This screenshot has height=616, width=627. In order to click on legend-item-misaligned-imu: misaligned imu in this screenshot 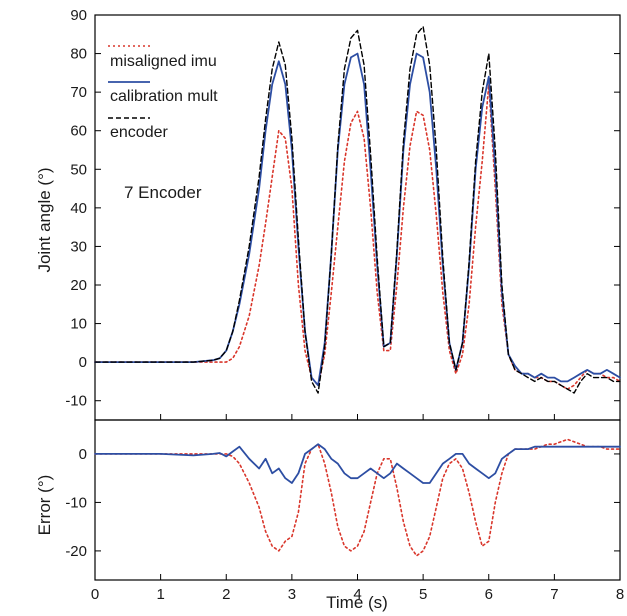, I will do `click(162, 57)`.